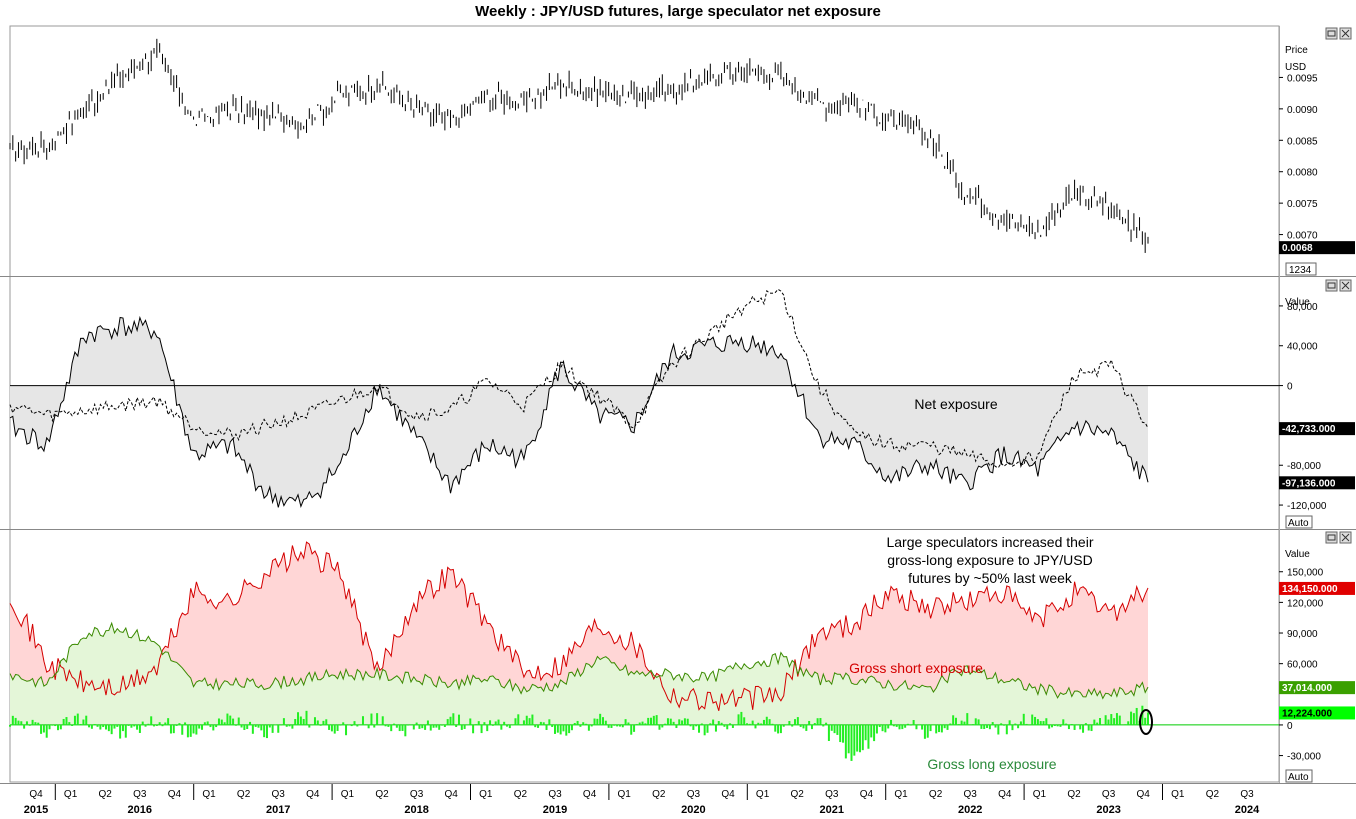  I want to click on gross-auto-button, so click(1299, 776).